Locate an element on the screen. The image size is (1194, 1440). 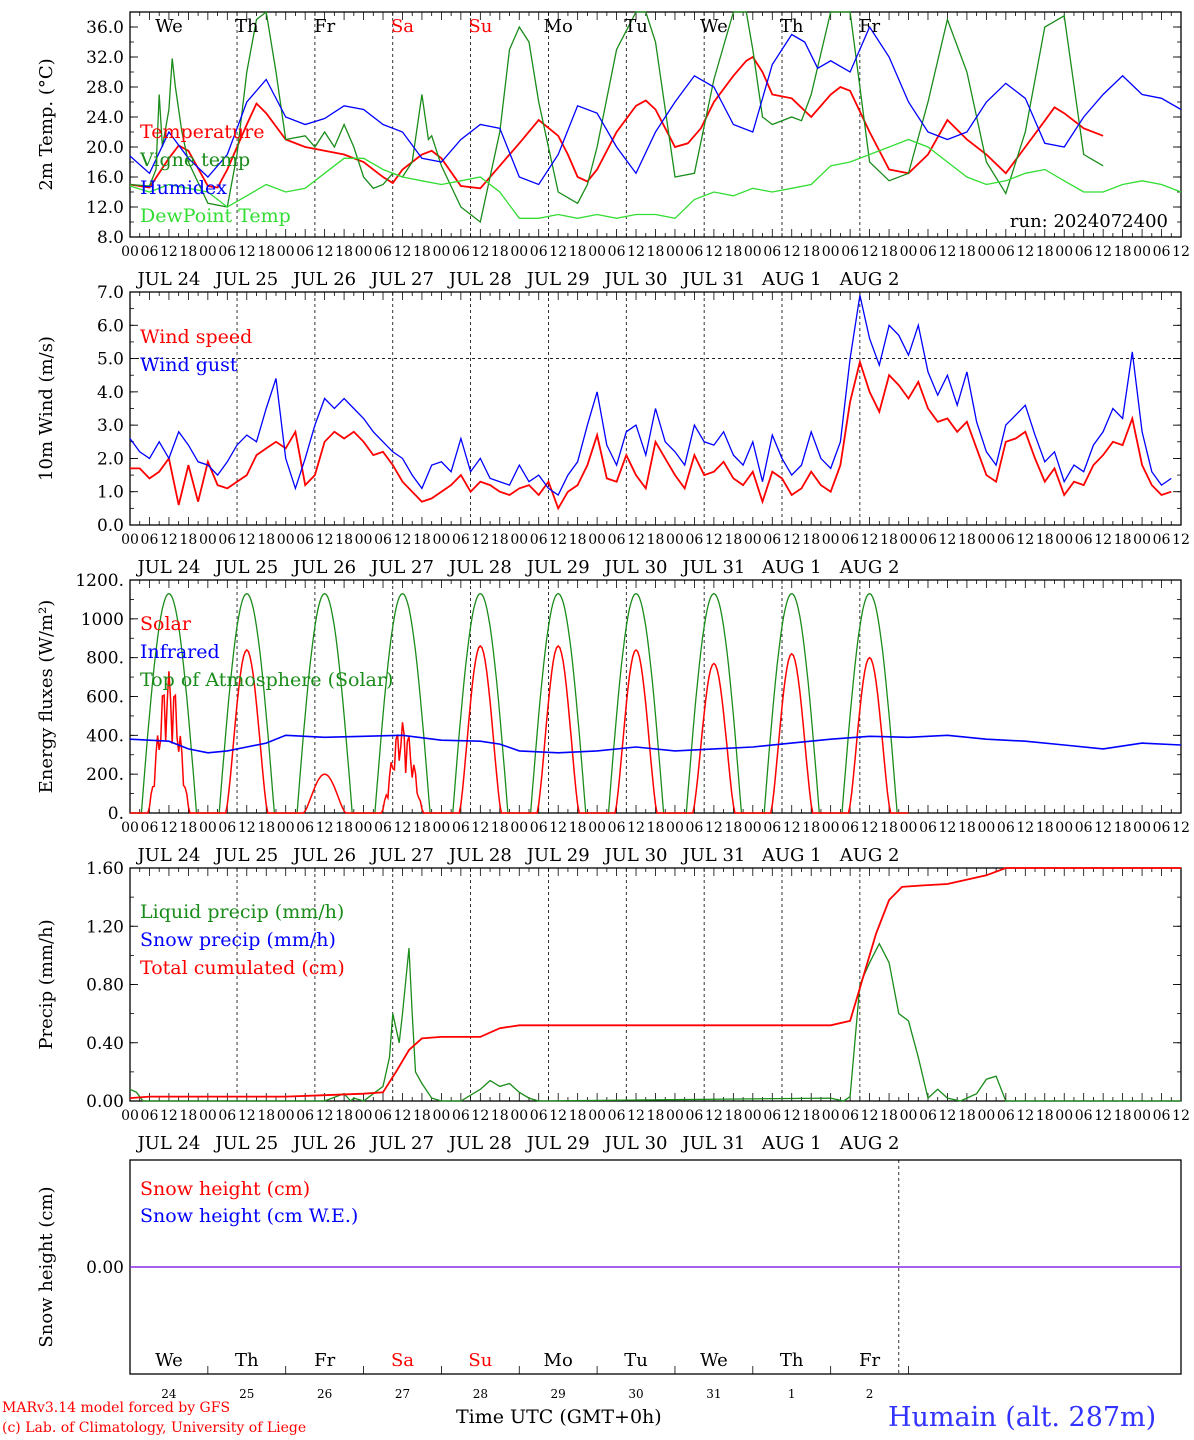
legend-item: Top of Atmosphere (Solar) is located at coordinates (266, 680).